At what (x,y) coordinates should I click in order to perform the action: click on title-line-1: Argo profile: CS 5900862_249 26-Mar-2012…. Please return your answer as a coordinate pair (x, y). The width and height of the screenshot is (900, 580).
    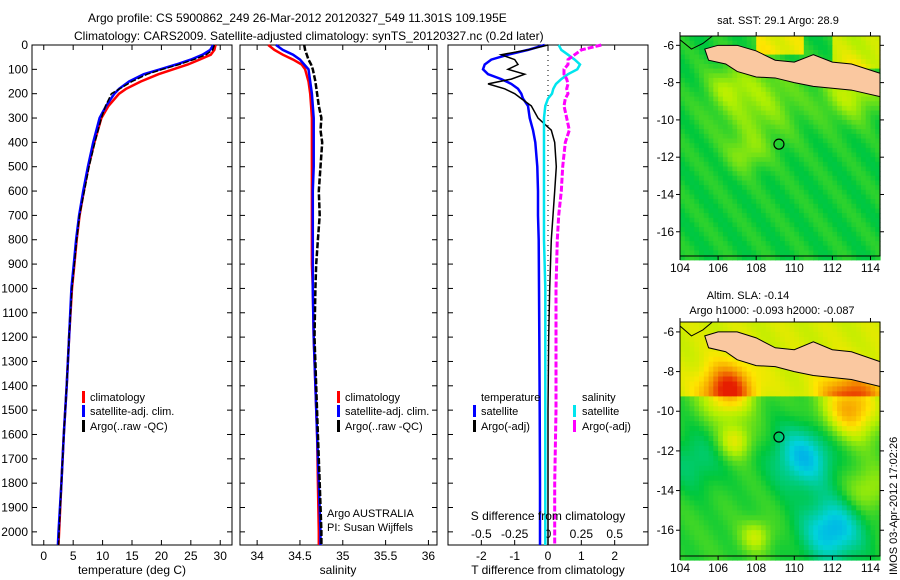
    Looking at the image, I should click on (297, 18).